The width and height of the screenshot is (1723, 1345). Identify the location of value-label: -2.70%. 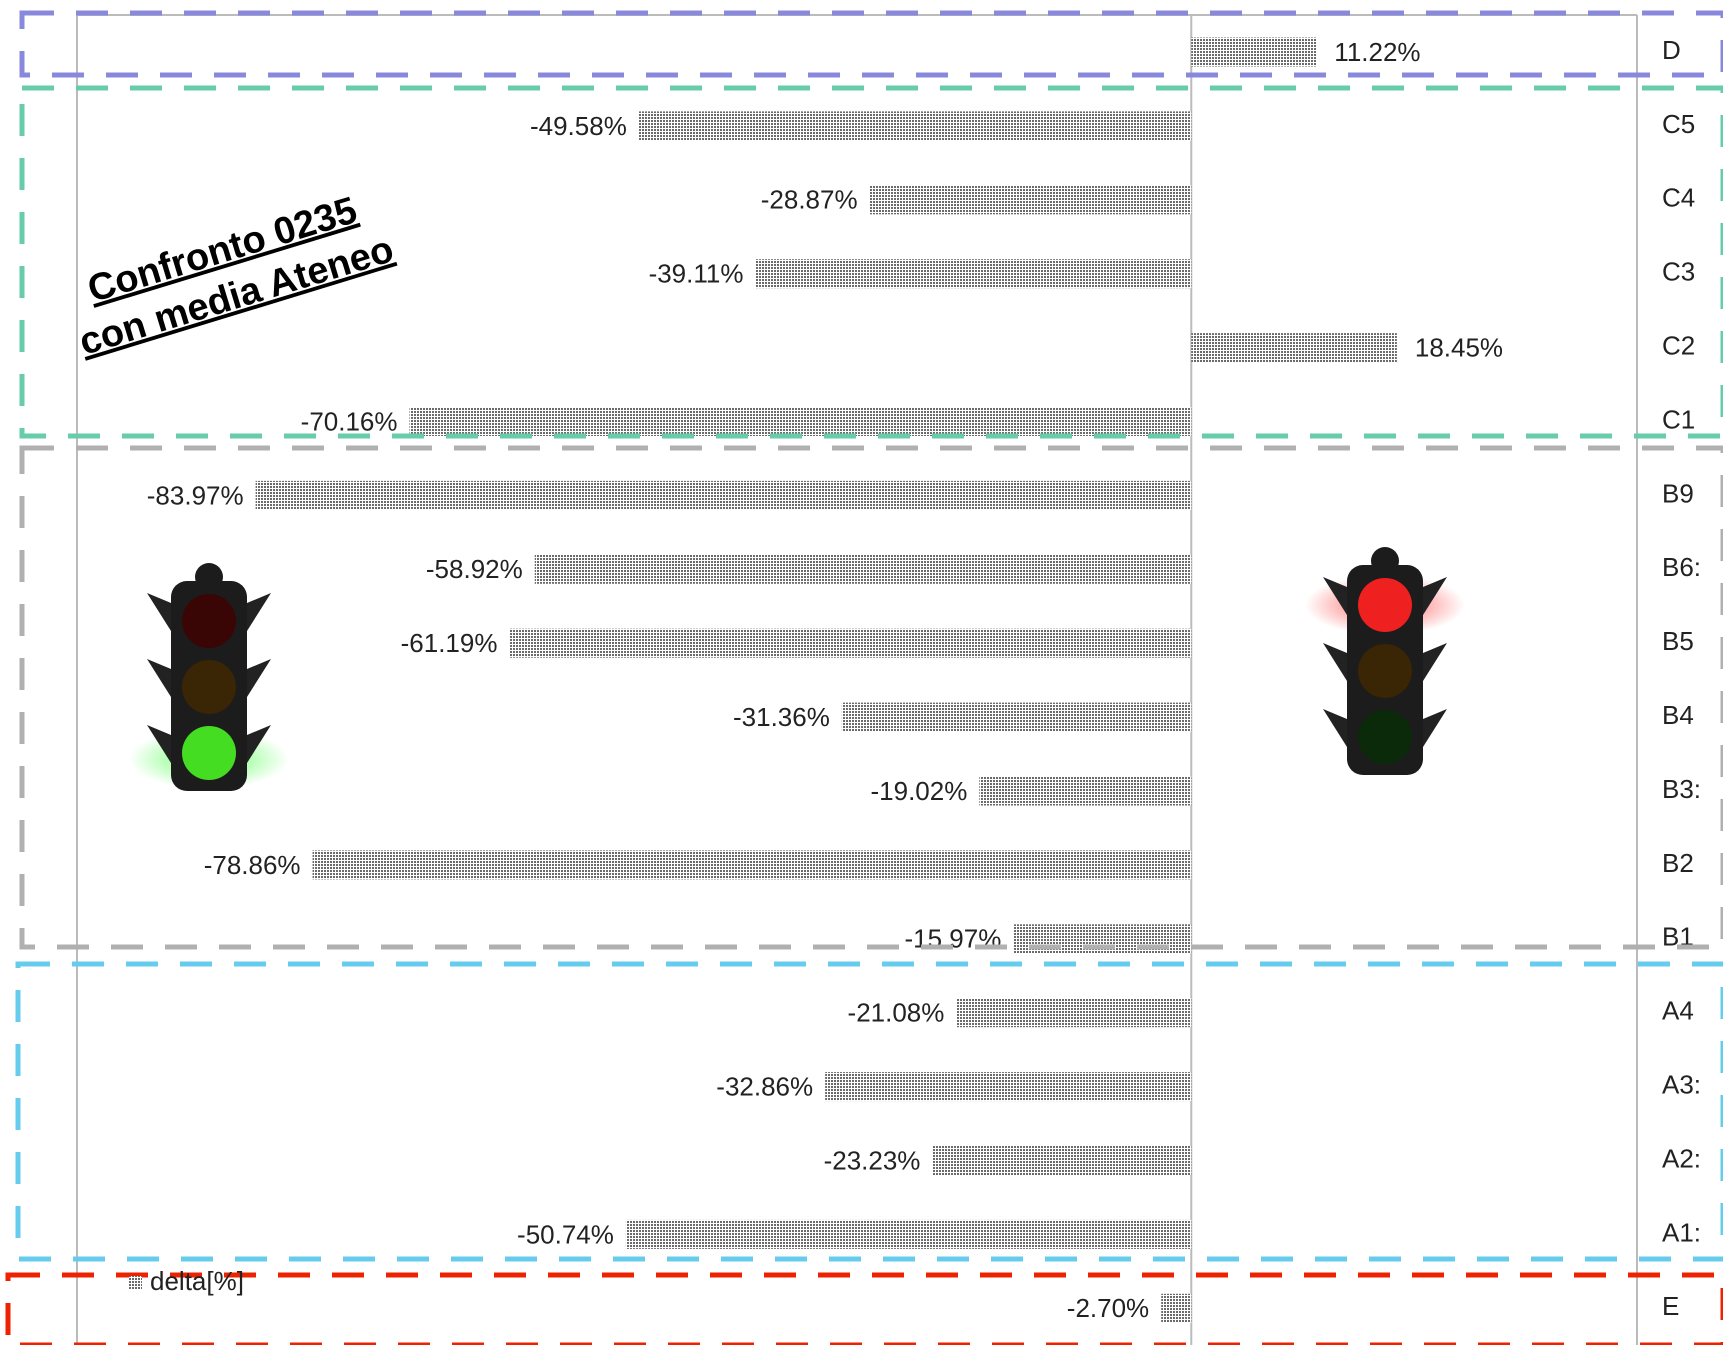
(1108, 1308).